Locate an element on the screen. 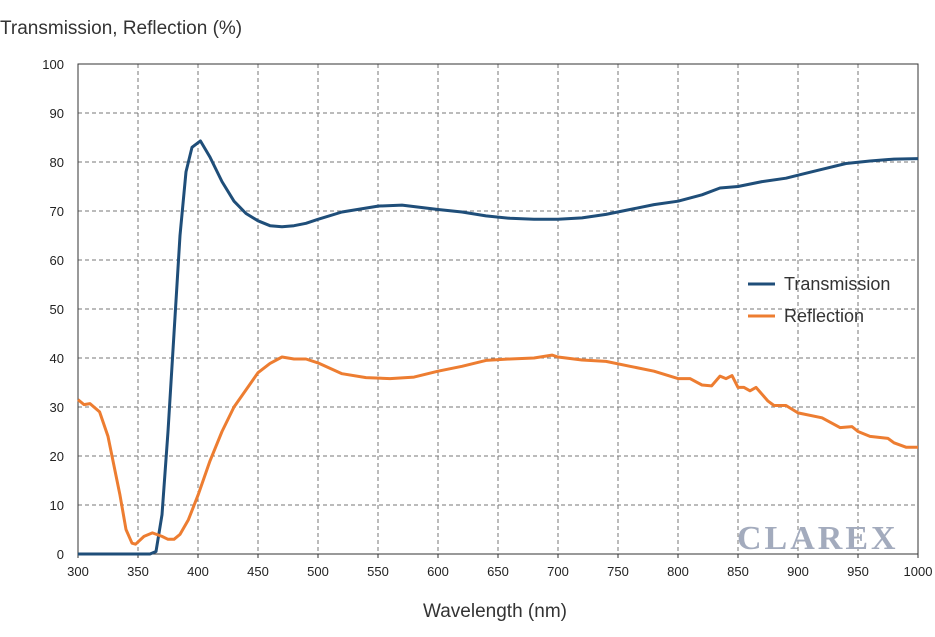 Image resolution: width=935 pixels, height=637 pixels. y-tick-label: 80 is located at coordinates (57, 162).